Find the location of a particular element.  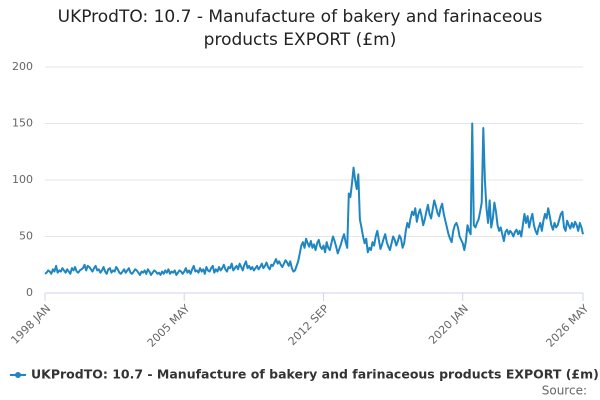

x-tick-label: 1998 JAN is located at coordinates (30, 324).